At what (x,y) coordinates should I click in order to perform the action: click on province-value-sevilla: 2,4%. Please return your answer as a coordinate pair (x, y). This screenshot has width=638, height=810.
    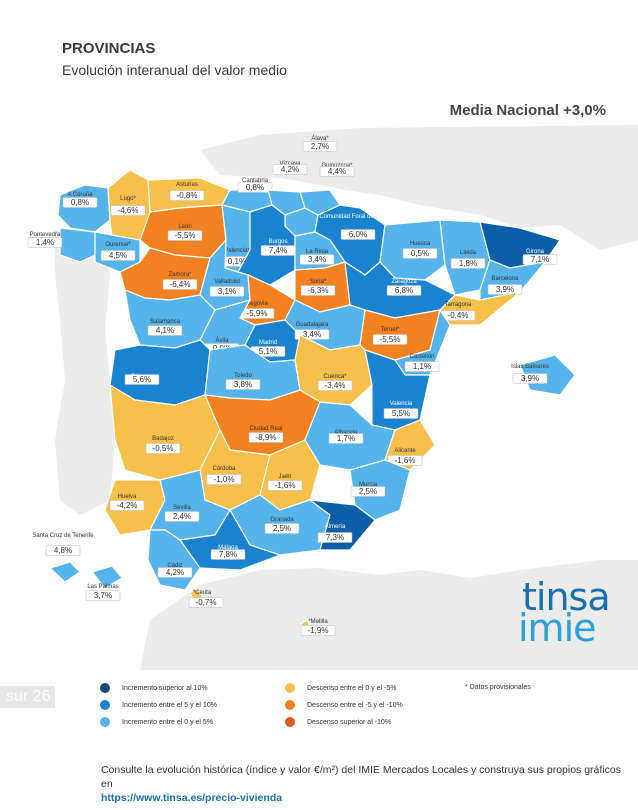
    Looking at the image, I should click on (182, 516).